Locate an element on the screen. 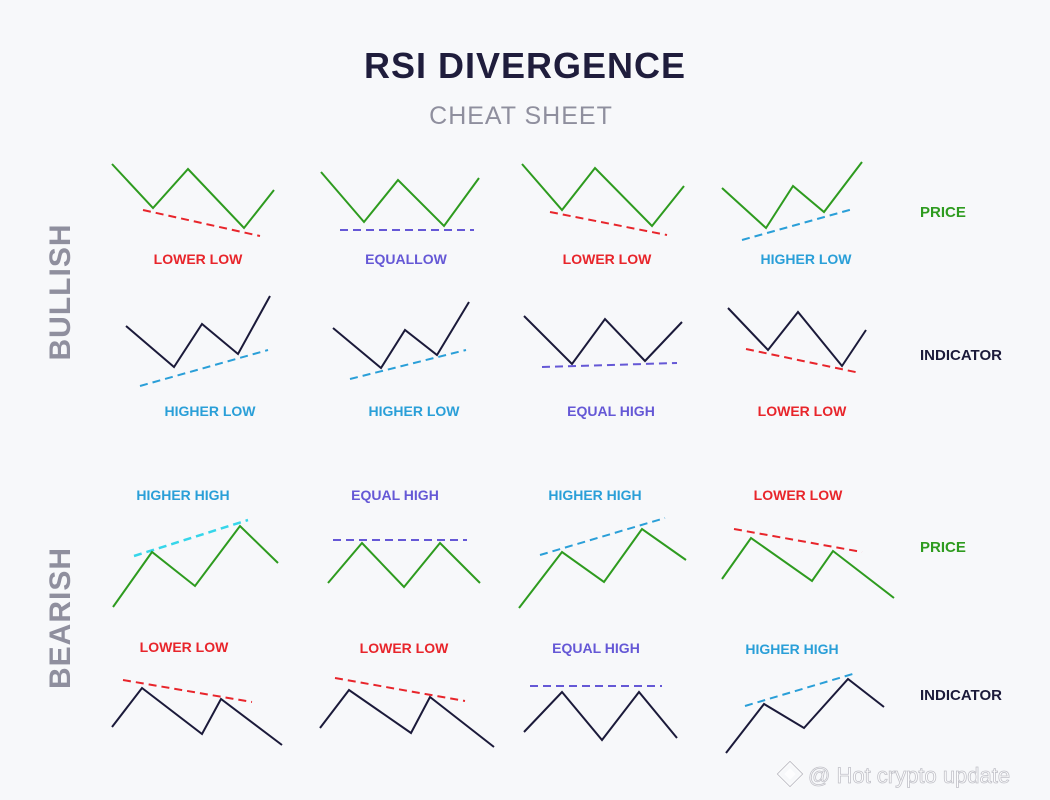  panel-bearish-indicator-1: LOWER LOW is located at coordinates (197, 692).